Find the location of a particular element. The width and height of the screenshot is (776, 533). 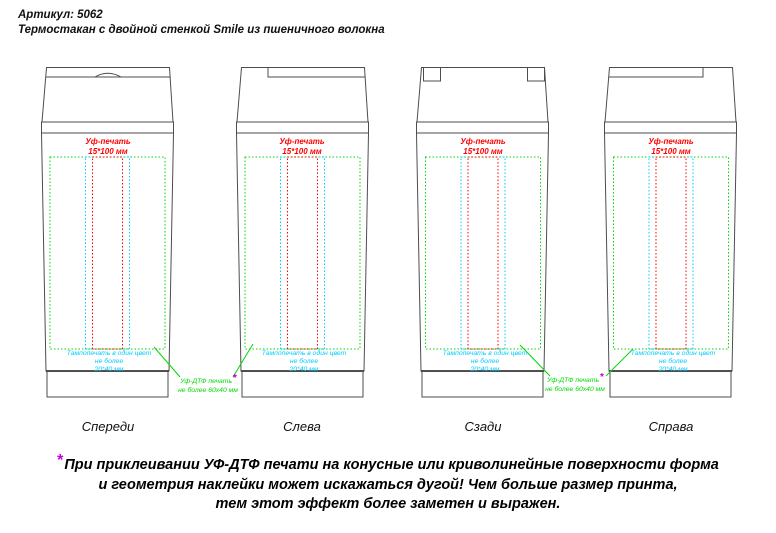

cup-back-drawing is located at coordinates (482, 232).